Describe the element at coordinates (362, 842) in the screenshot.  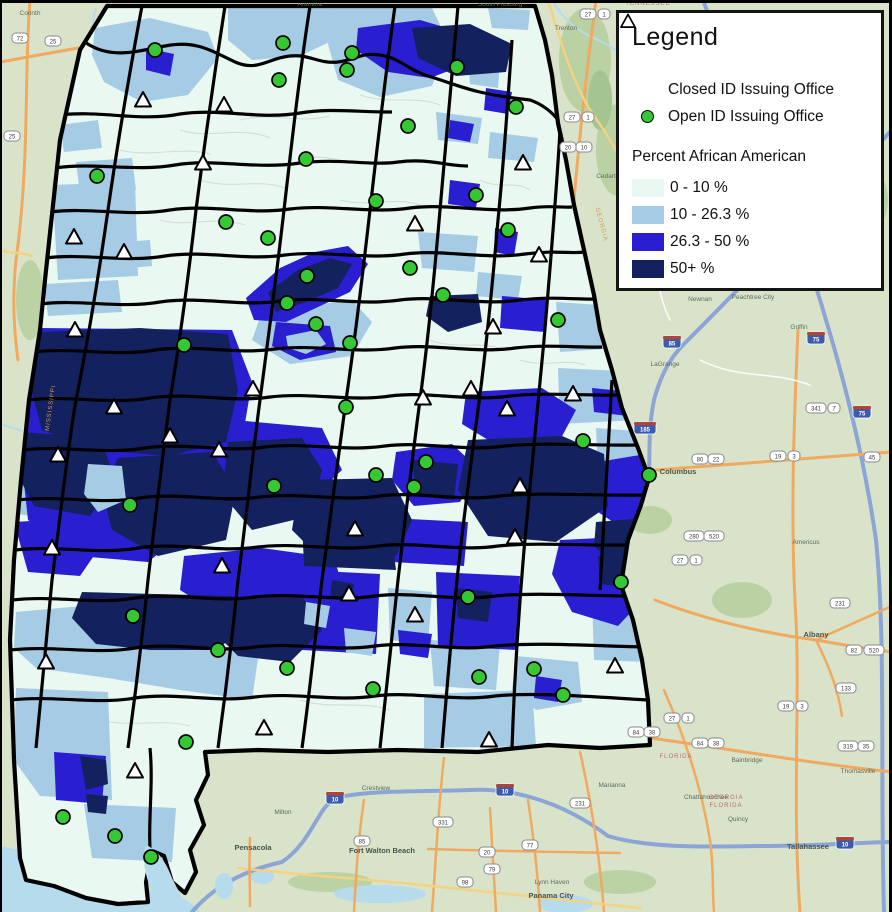
I see `svg-text: 85` at that location.